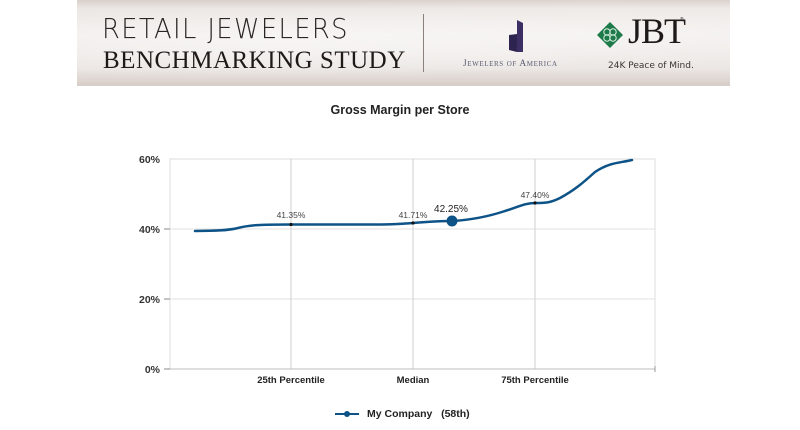 This screenshot has height=430, width=800. Describe the element at coordinates (535, 380) in the screenshot. I see `x-tick-75th: 75th Percentile` at that location.